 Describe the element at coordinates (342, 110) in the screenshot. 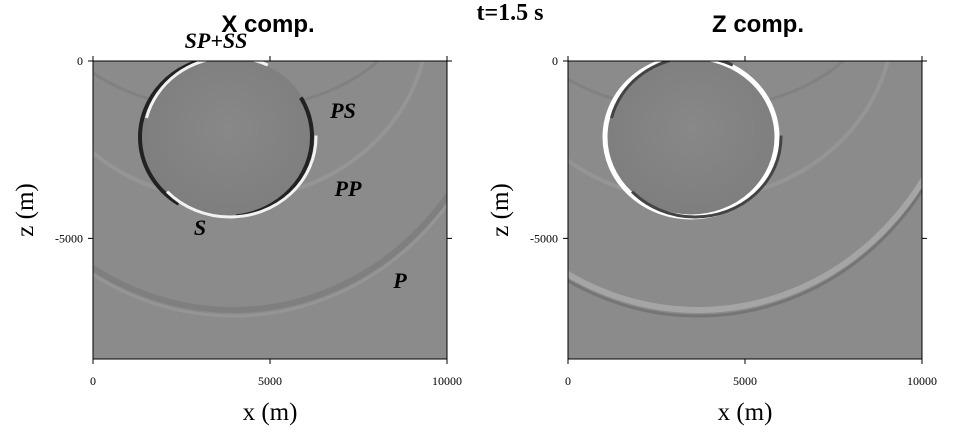

I see `wave-annotation: PS` at that location.